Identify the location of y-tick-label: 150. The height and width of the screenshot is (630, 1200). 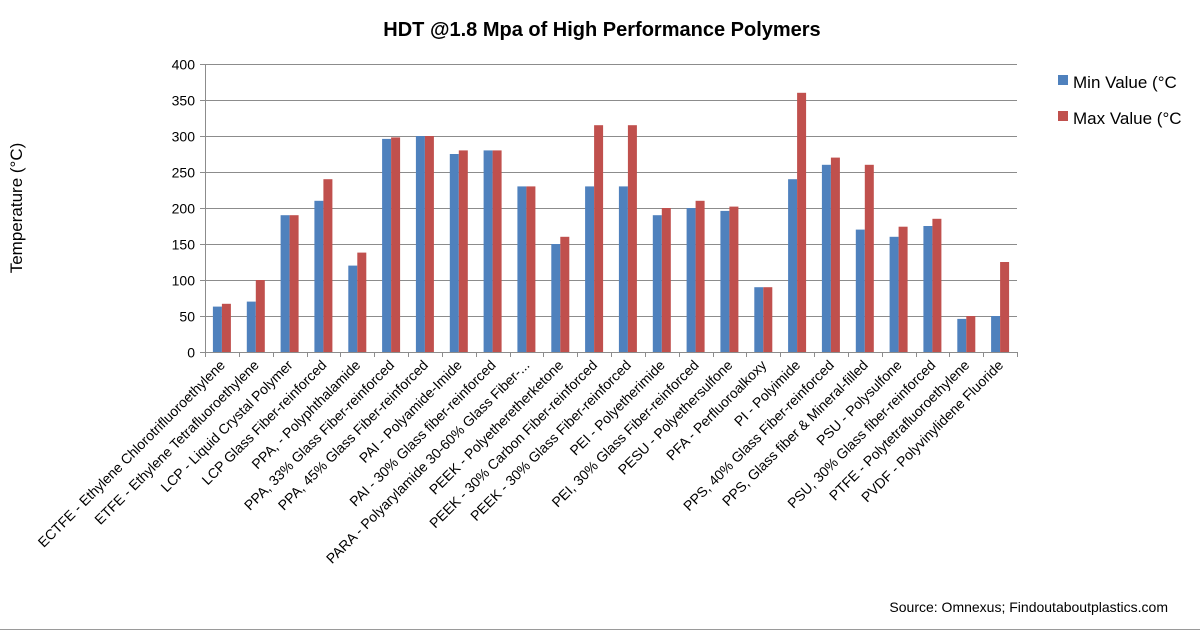
(184, 245).